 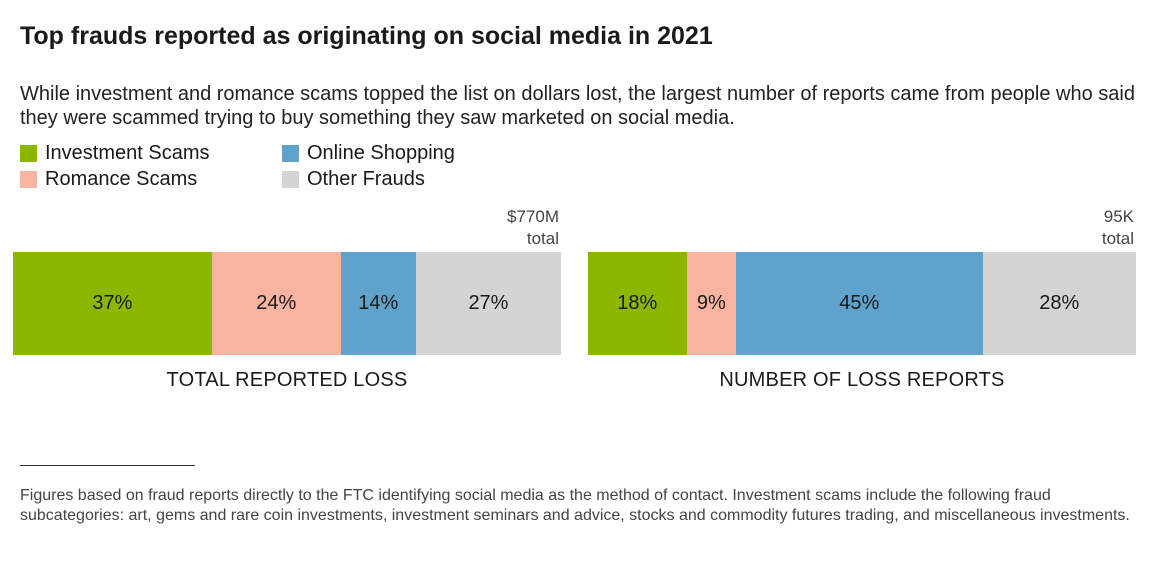 What do you see at coordinates (1118, 216) in the screenshot?
I see `total-value: 95K` at bounding box center [1118, 216].